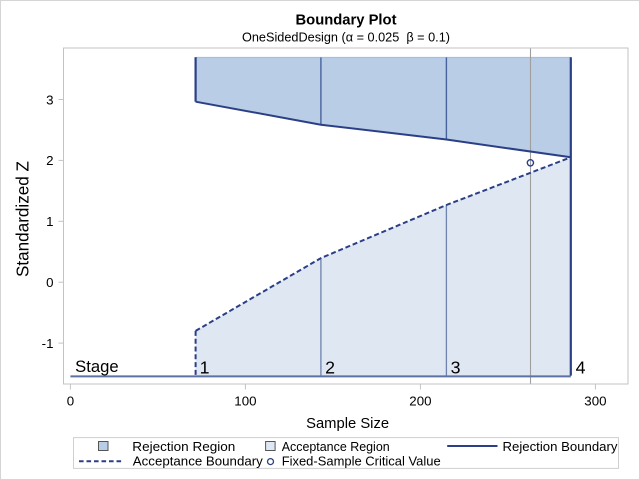 This screenshot has width=640, height=480. Describe the element at coordinates (97, 366) in the screenshot. I see `svg-text: Stage` at that location.